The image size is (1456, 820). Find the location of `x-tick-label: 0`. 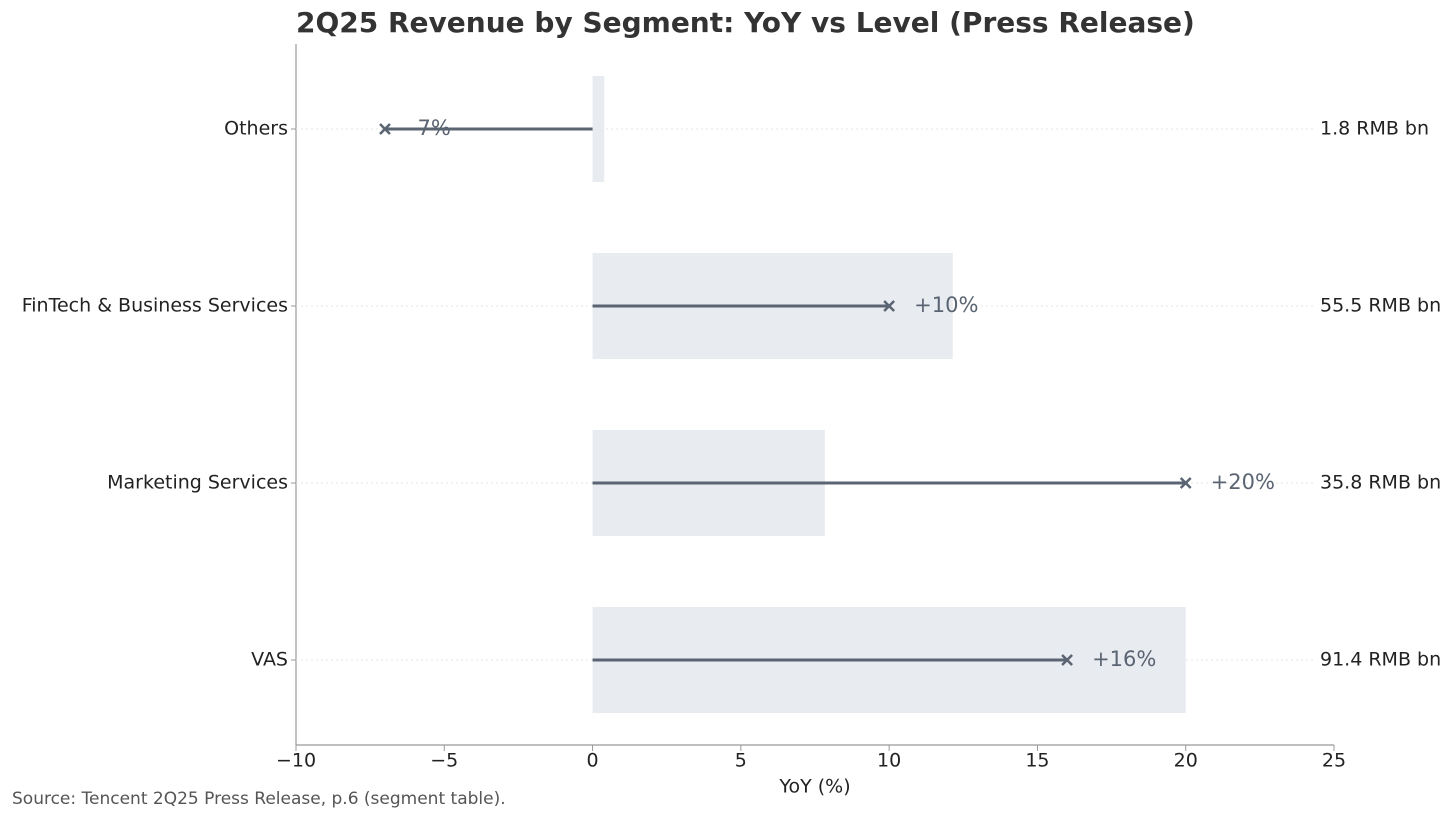

x-tick-label: 0 is located at coordinates (593, 761).